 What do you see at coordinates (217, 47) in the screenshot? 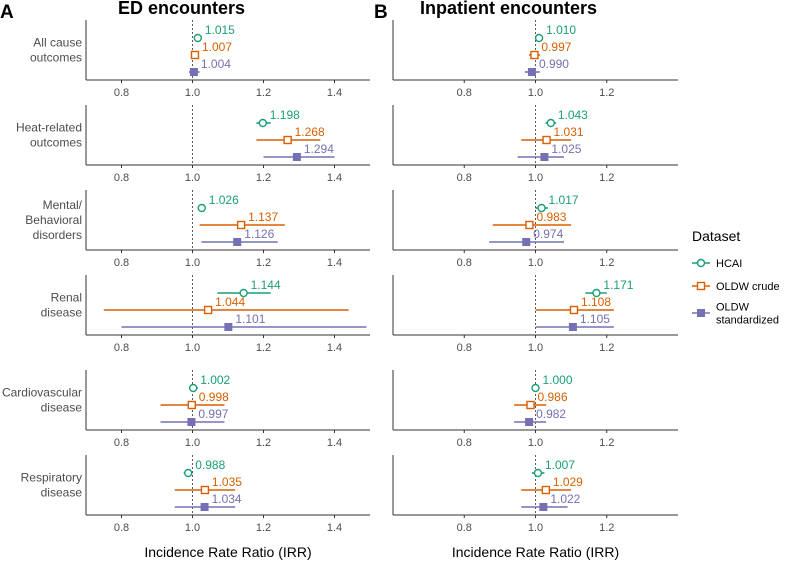
I see `value-label-crude-ed-0: 1.007` at bounding box center [217, 47].